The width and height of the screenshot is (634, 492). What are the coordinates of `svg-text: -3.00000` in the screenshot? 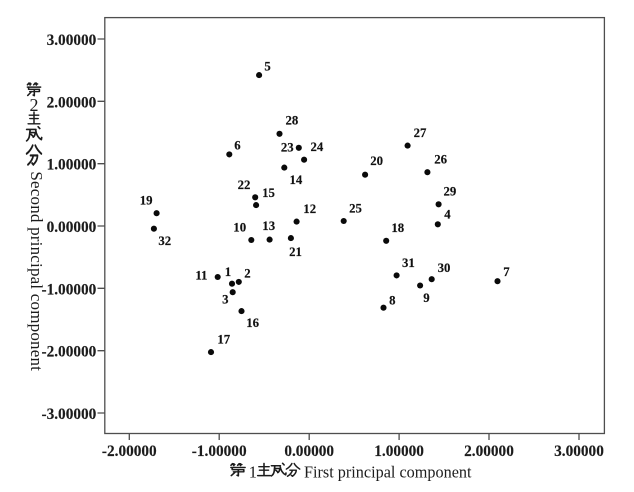 It's located at (68, 414).